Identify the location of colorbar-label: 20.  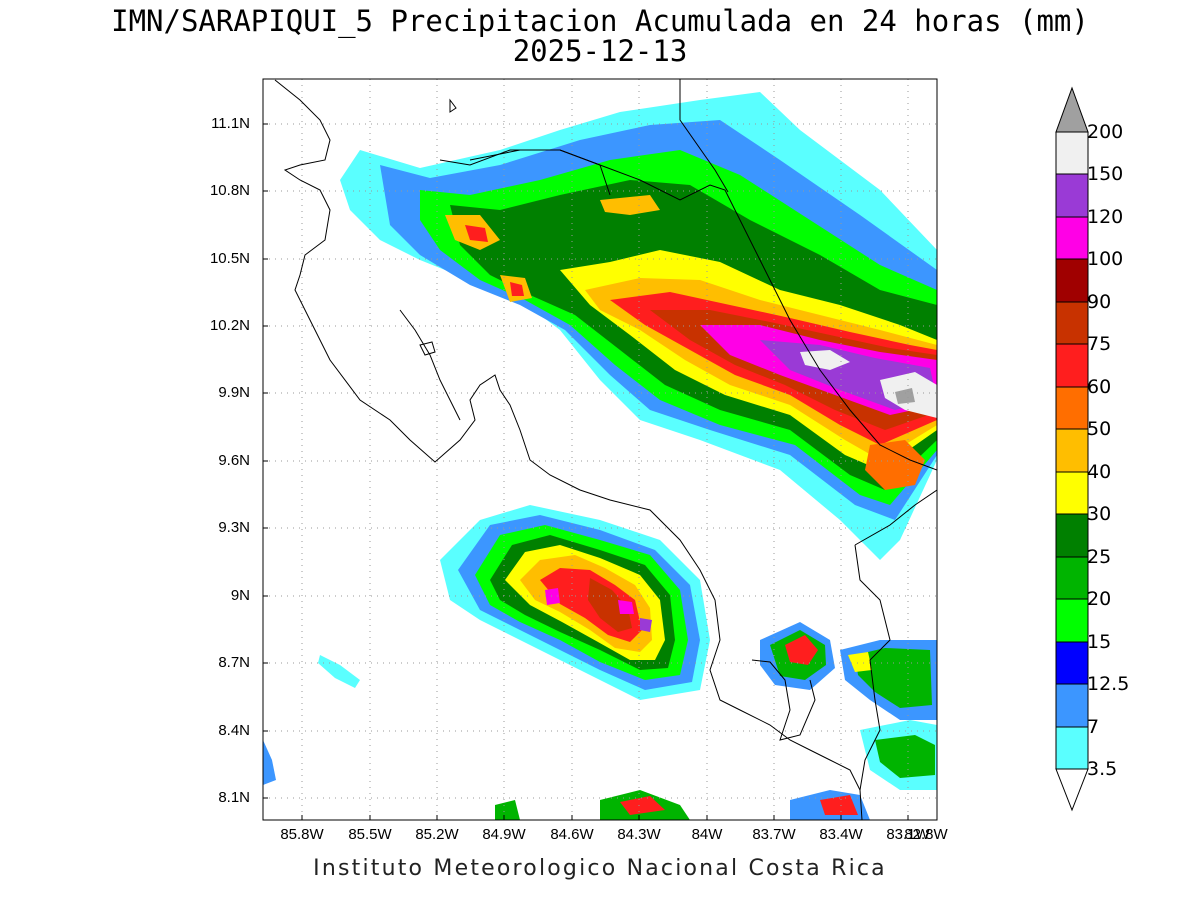
(1099, 599).